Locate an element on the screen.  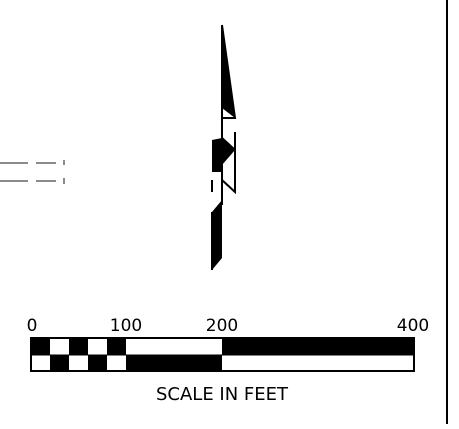
scale-bar is located at coordinates (222, 354).